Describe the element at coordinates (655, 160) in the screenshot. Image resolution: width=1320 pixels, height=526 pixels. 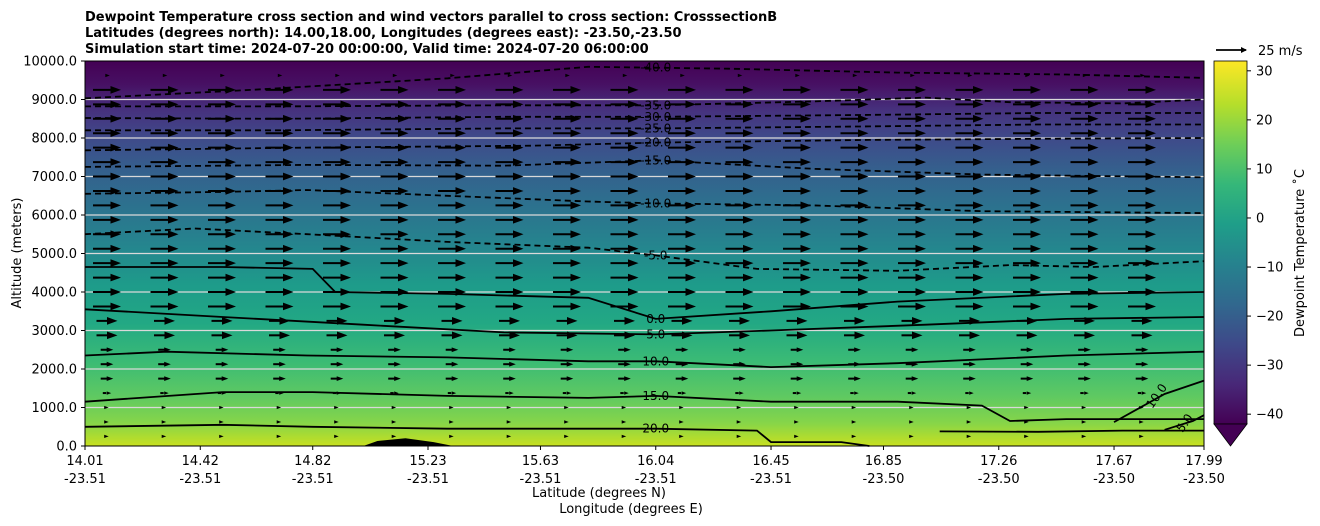
I see `contour-label: -15.0` at that location.